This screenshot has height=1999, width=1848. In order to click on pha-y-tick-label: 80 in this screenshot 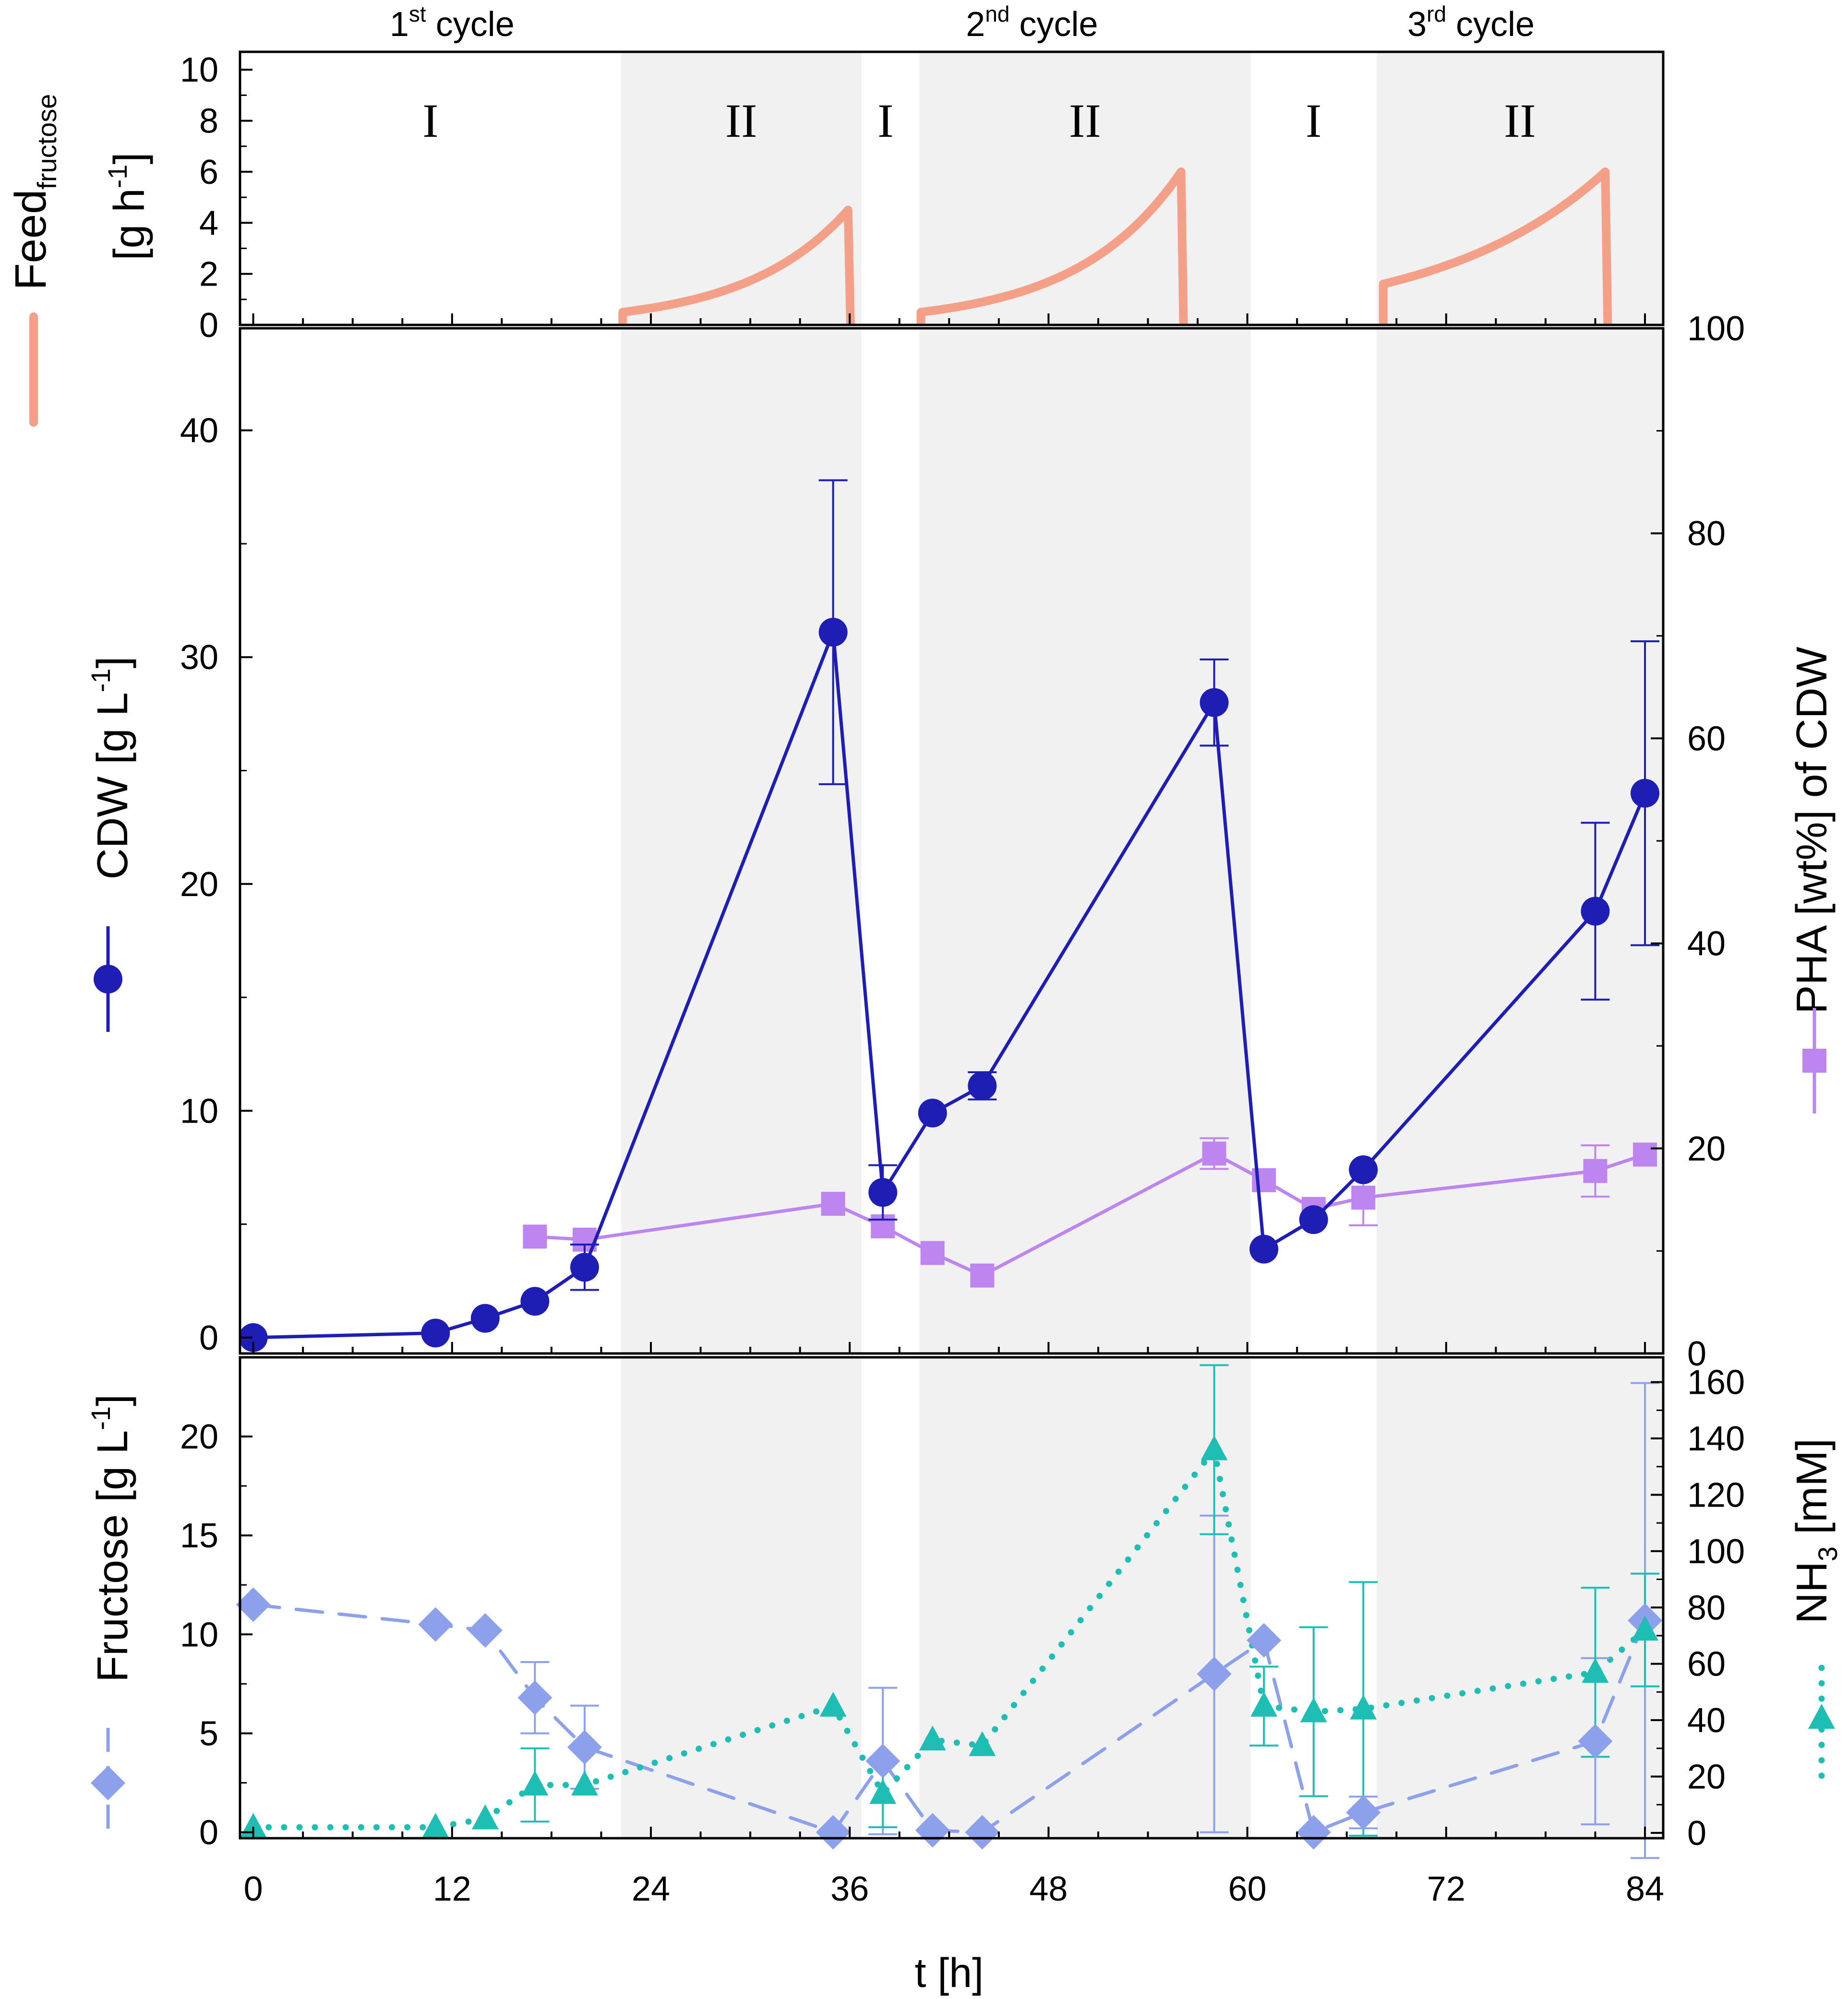, I will do `click(1706, 534)`.